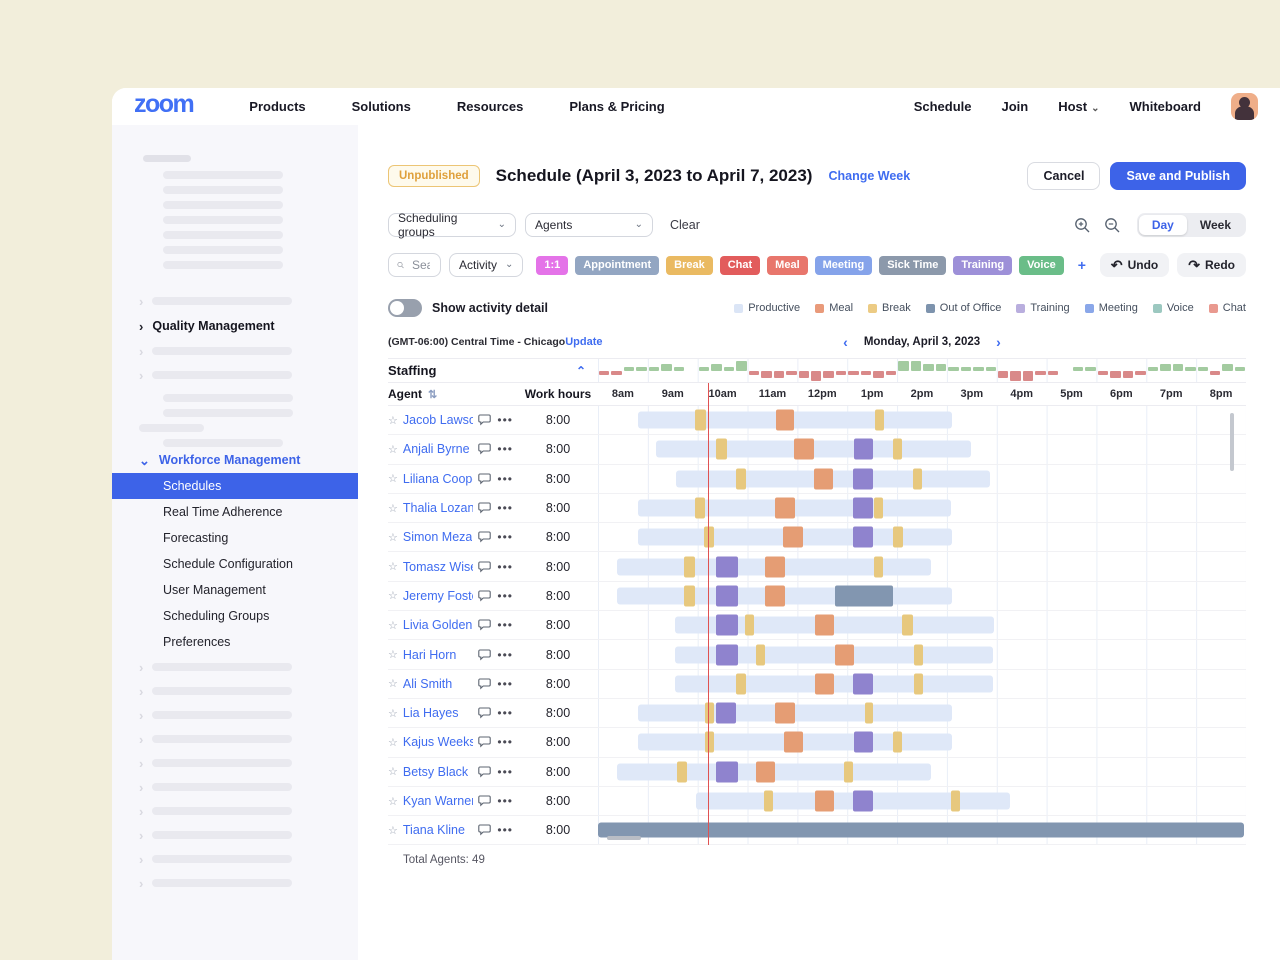 This screenshot has height=960, width=1280. I want to click on change-week-link: Change Week, so click(869, 176).